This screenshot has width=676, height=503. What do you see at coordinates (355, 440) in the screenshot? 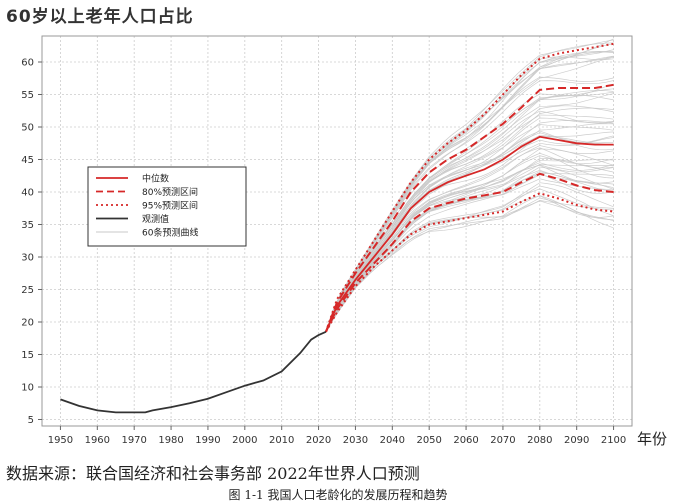
I see `x-tick-label: 2030` at bounding box center [355, 440].